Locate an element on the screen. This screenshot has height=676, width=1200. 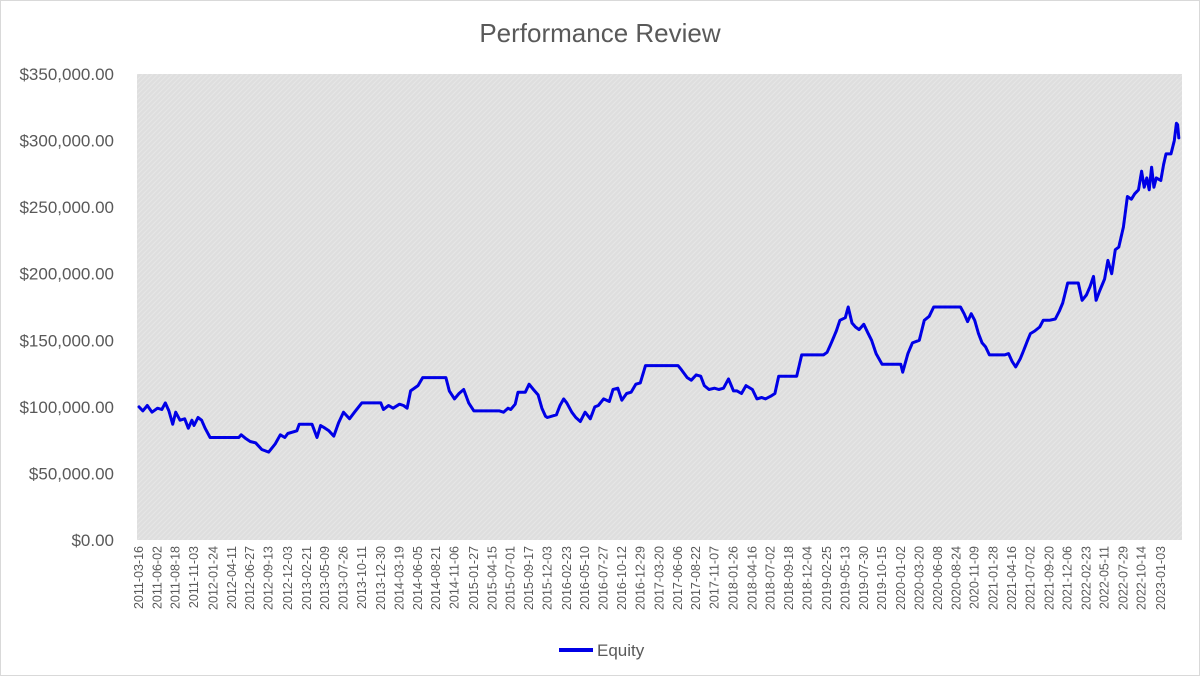
legend-label-equity: Equity is located at coordinates (621, 650).